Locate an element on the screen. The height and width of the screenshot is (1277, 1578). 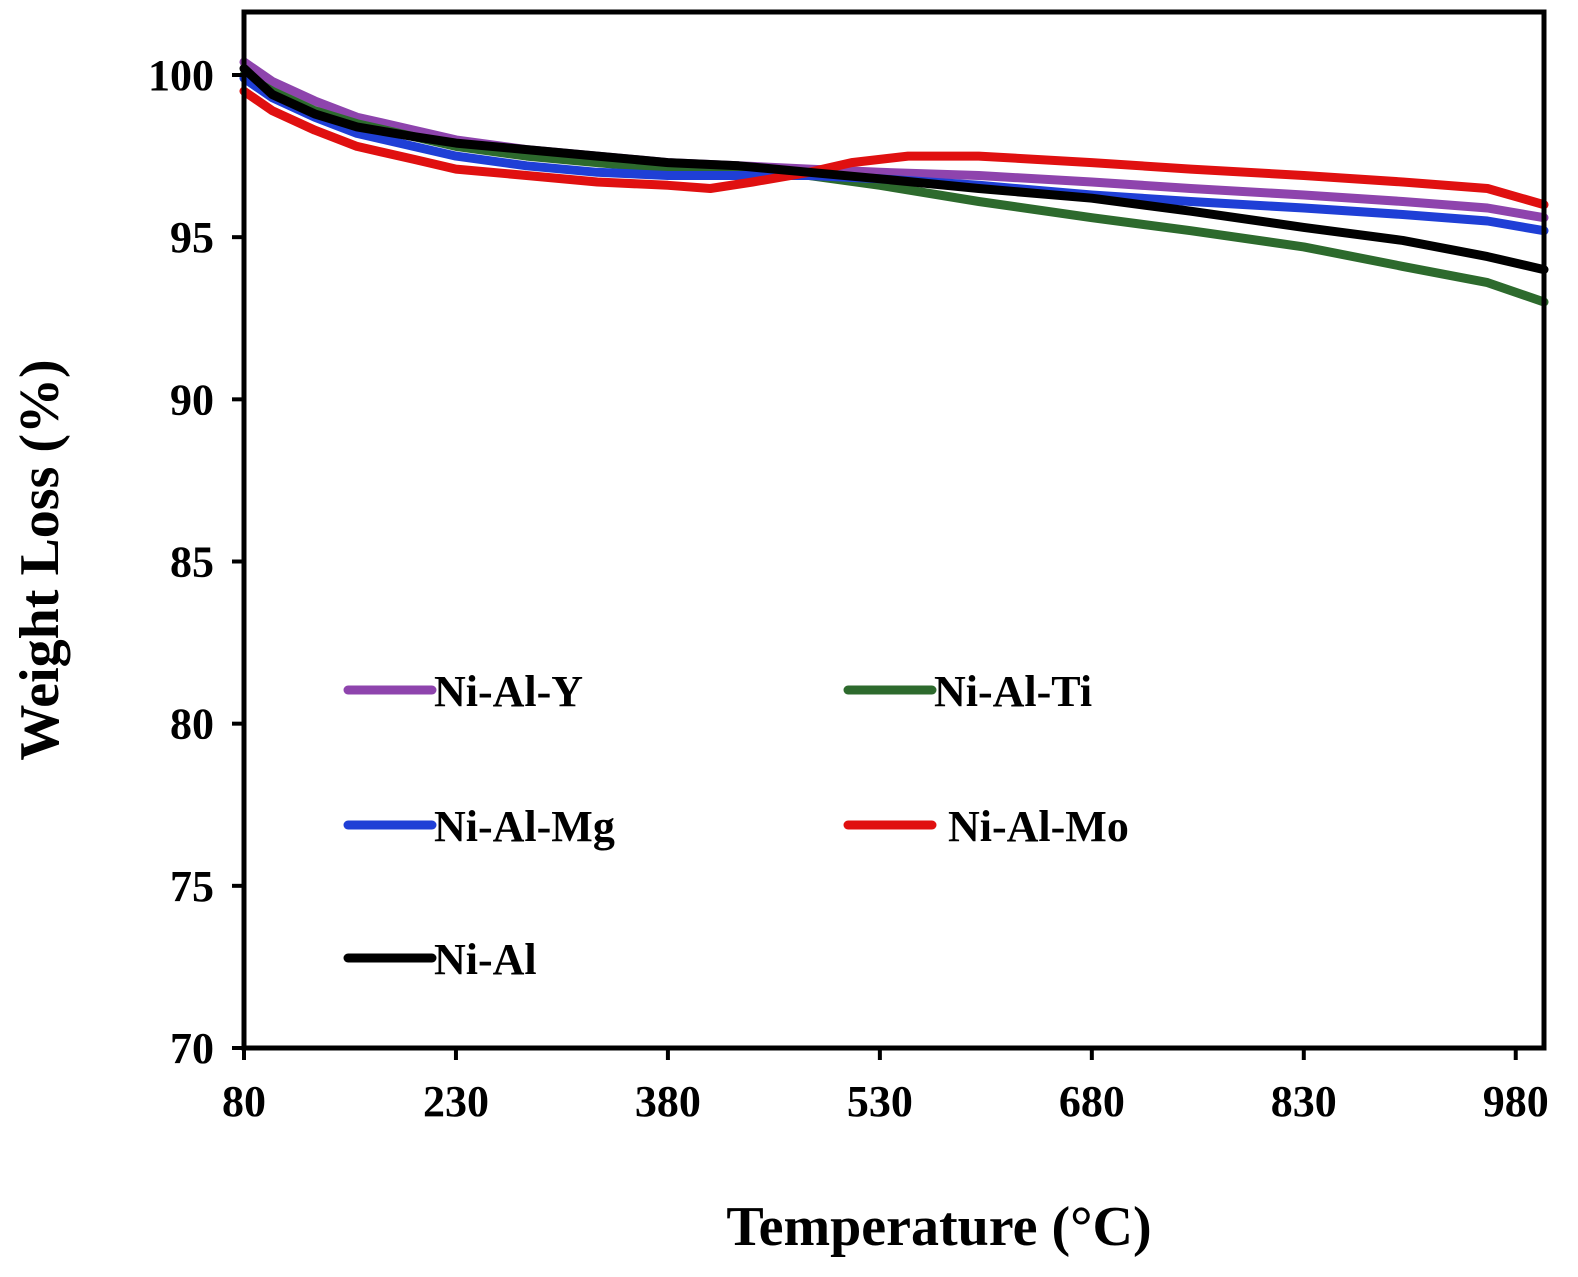
x-tick-label: 680 is located at coordinates (1092, 1101).